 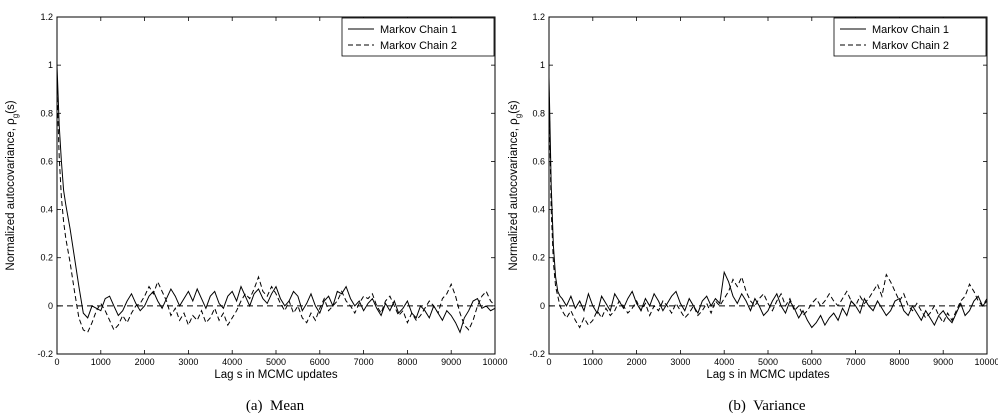 I want to click on subfigure-caption: (b) Variance, so click(x=767, y=406).